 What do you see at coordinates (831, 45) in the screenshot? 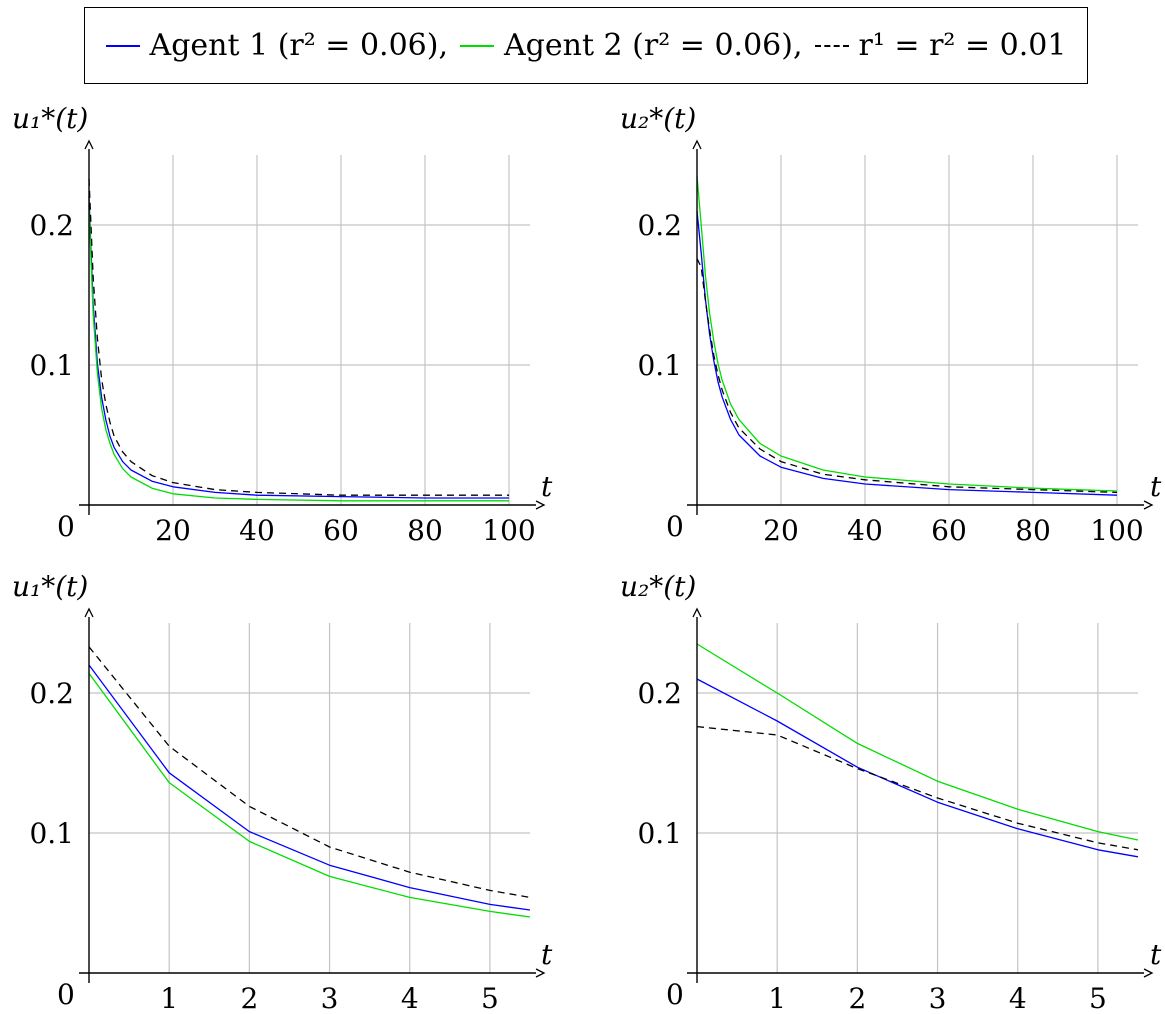
I see `legend-swatch-baseline` at bounding box center [831, 45].